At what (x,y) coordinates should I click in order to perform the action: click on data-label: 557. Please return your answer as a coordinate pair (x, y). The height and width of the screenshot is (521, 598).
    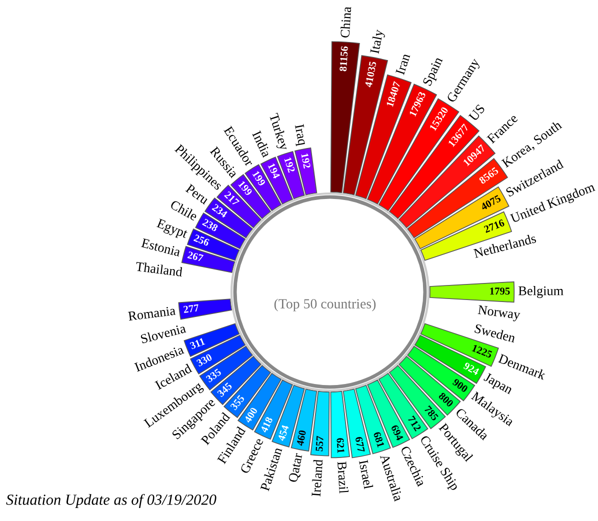
    Looking at the image, I should click on (320, 444).